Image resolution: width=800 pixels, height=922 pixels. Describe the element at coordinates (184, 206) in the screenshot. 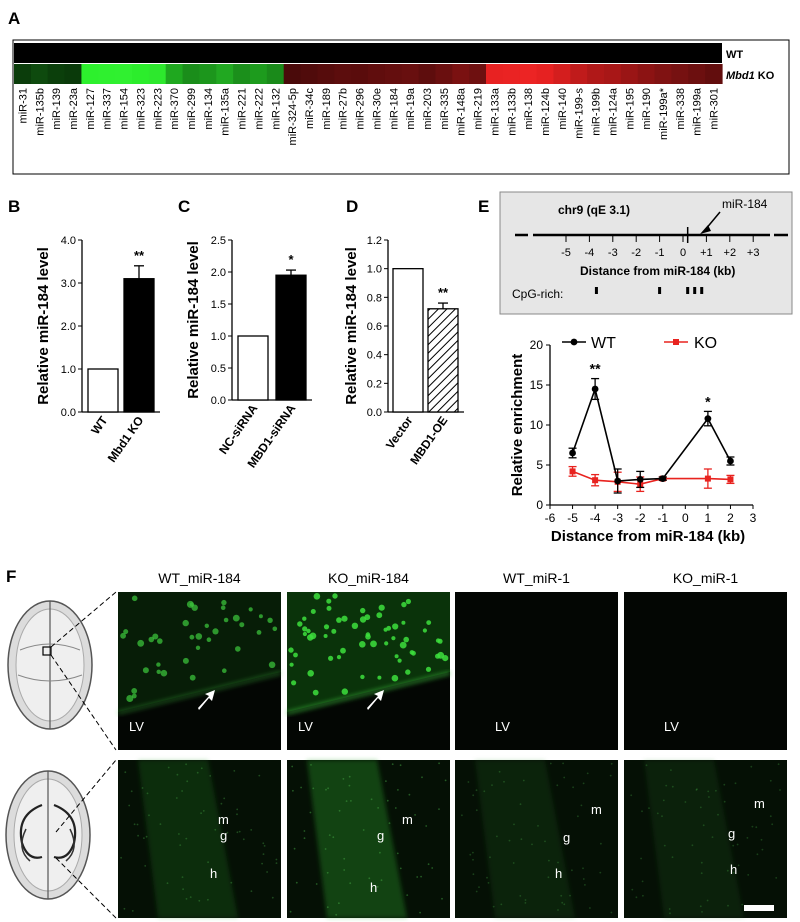

I see `panel-label-c: C` at that location.